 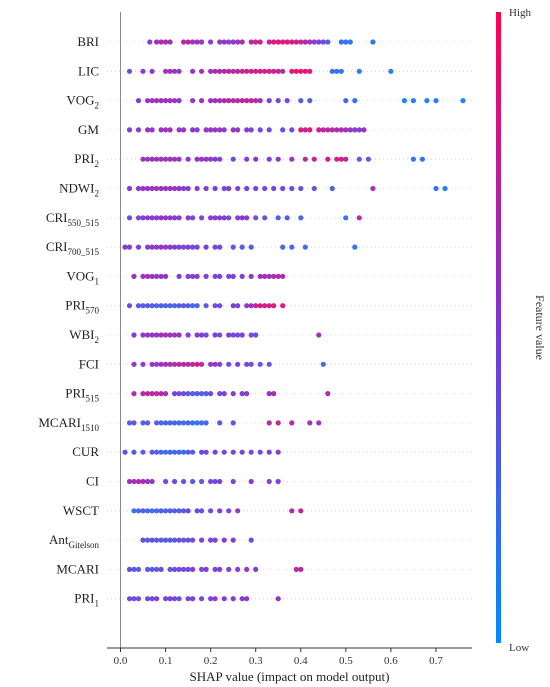 I want to click on feature-label: MCARI1510, so click(x=68, y=424).